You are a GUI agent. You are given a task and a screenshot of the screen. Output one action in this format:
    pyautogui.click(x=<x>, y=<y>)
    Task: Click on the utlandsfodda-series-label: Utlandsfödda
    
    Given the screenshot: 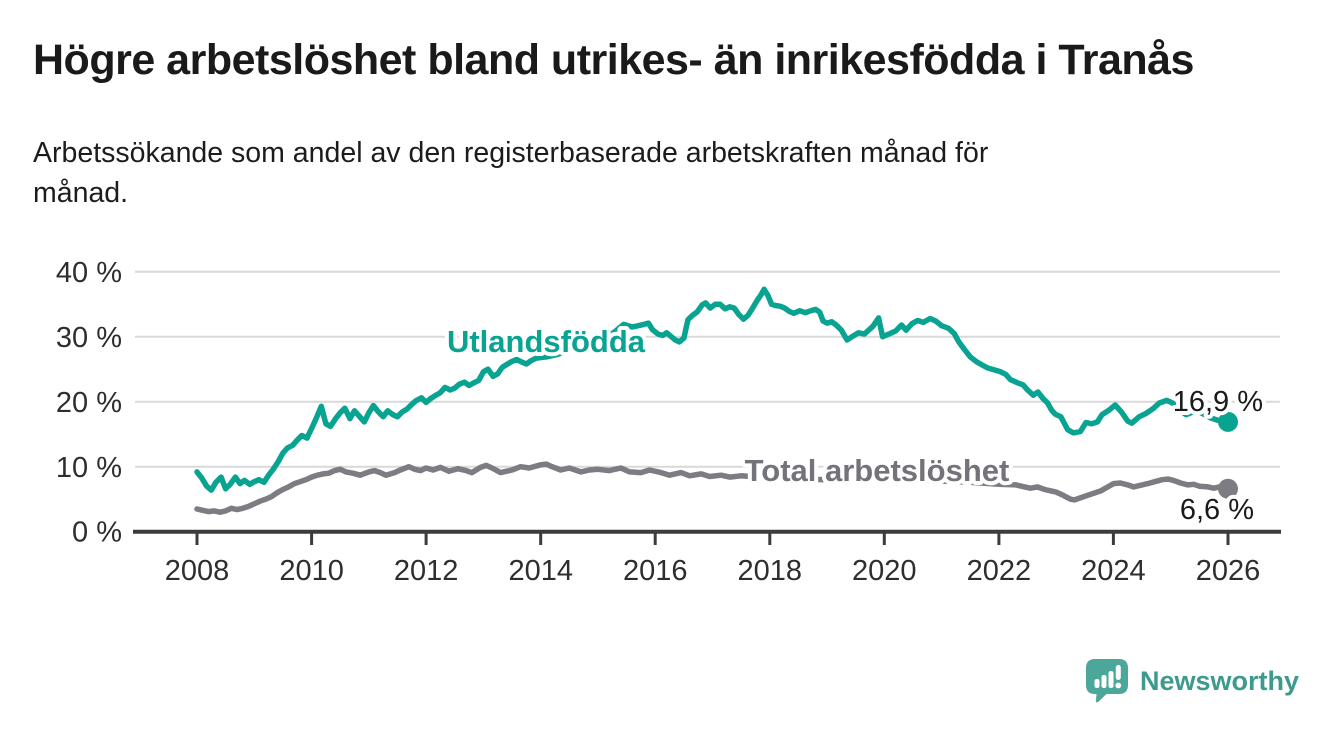 What is the action you would take?
    pyautogui.click(x=546, y=341)
    